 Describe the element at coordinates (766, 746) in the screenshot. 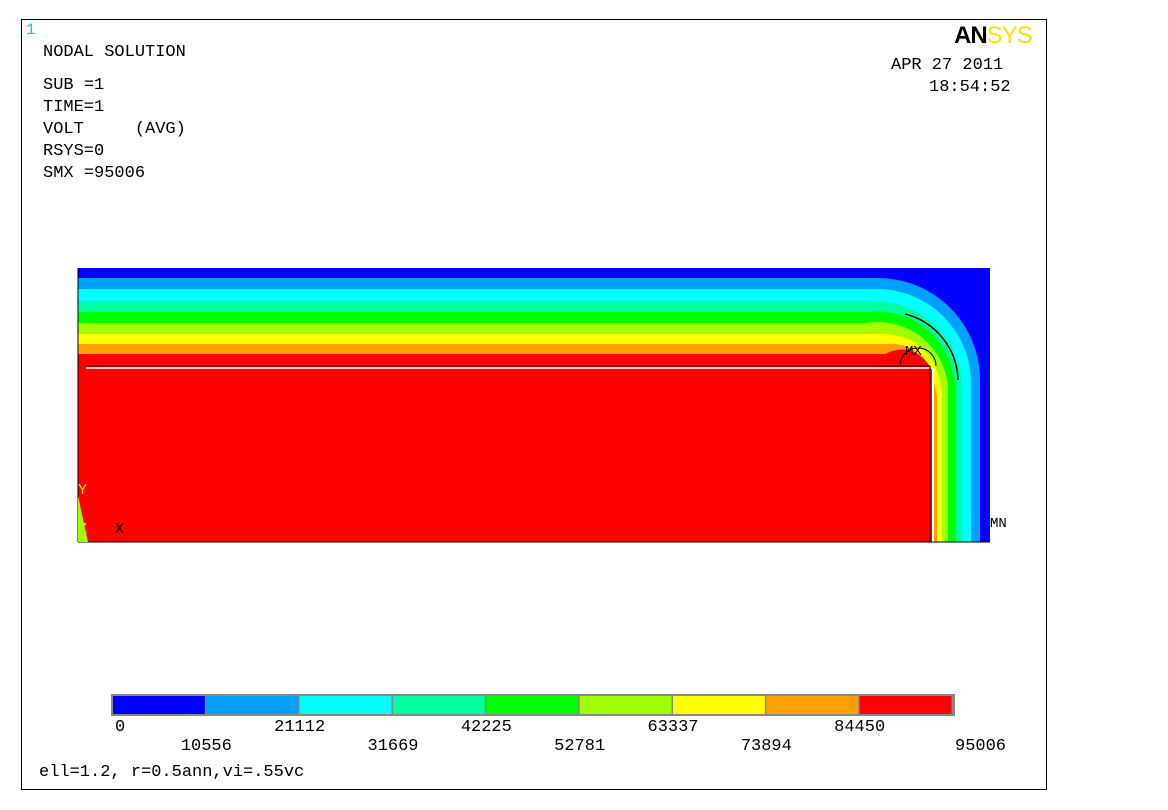

I see `legend-tick-label-bottom: 73894` at that location.